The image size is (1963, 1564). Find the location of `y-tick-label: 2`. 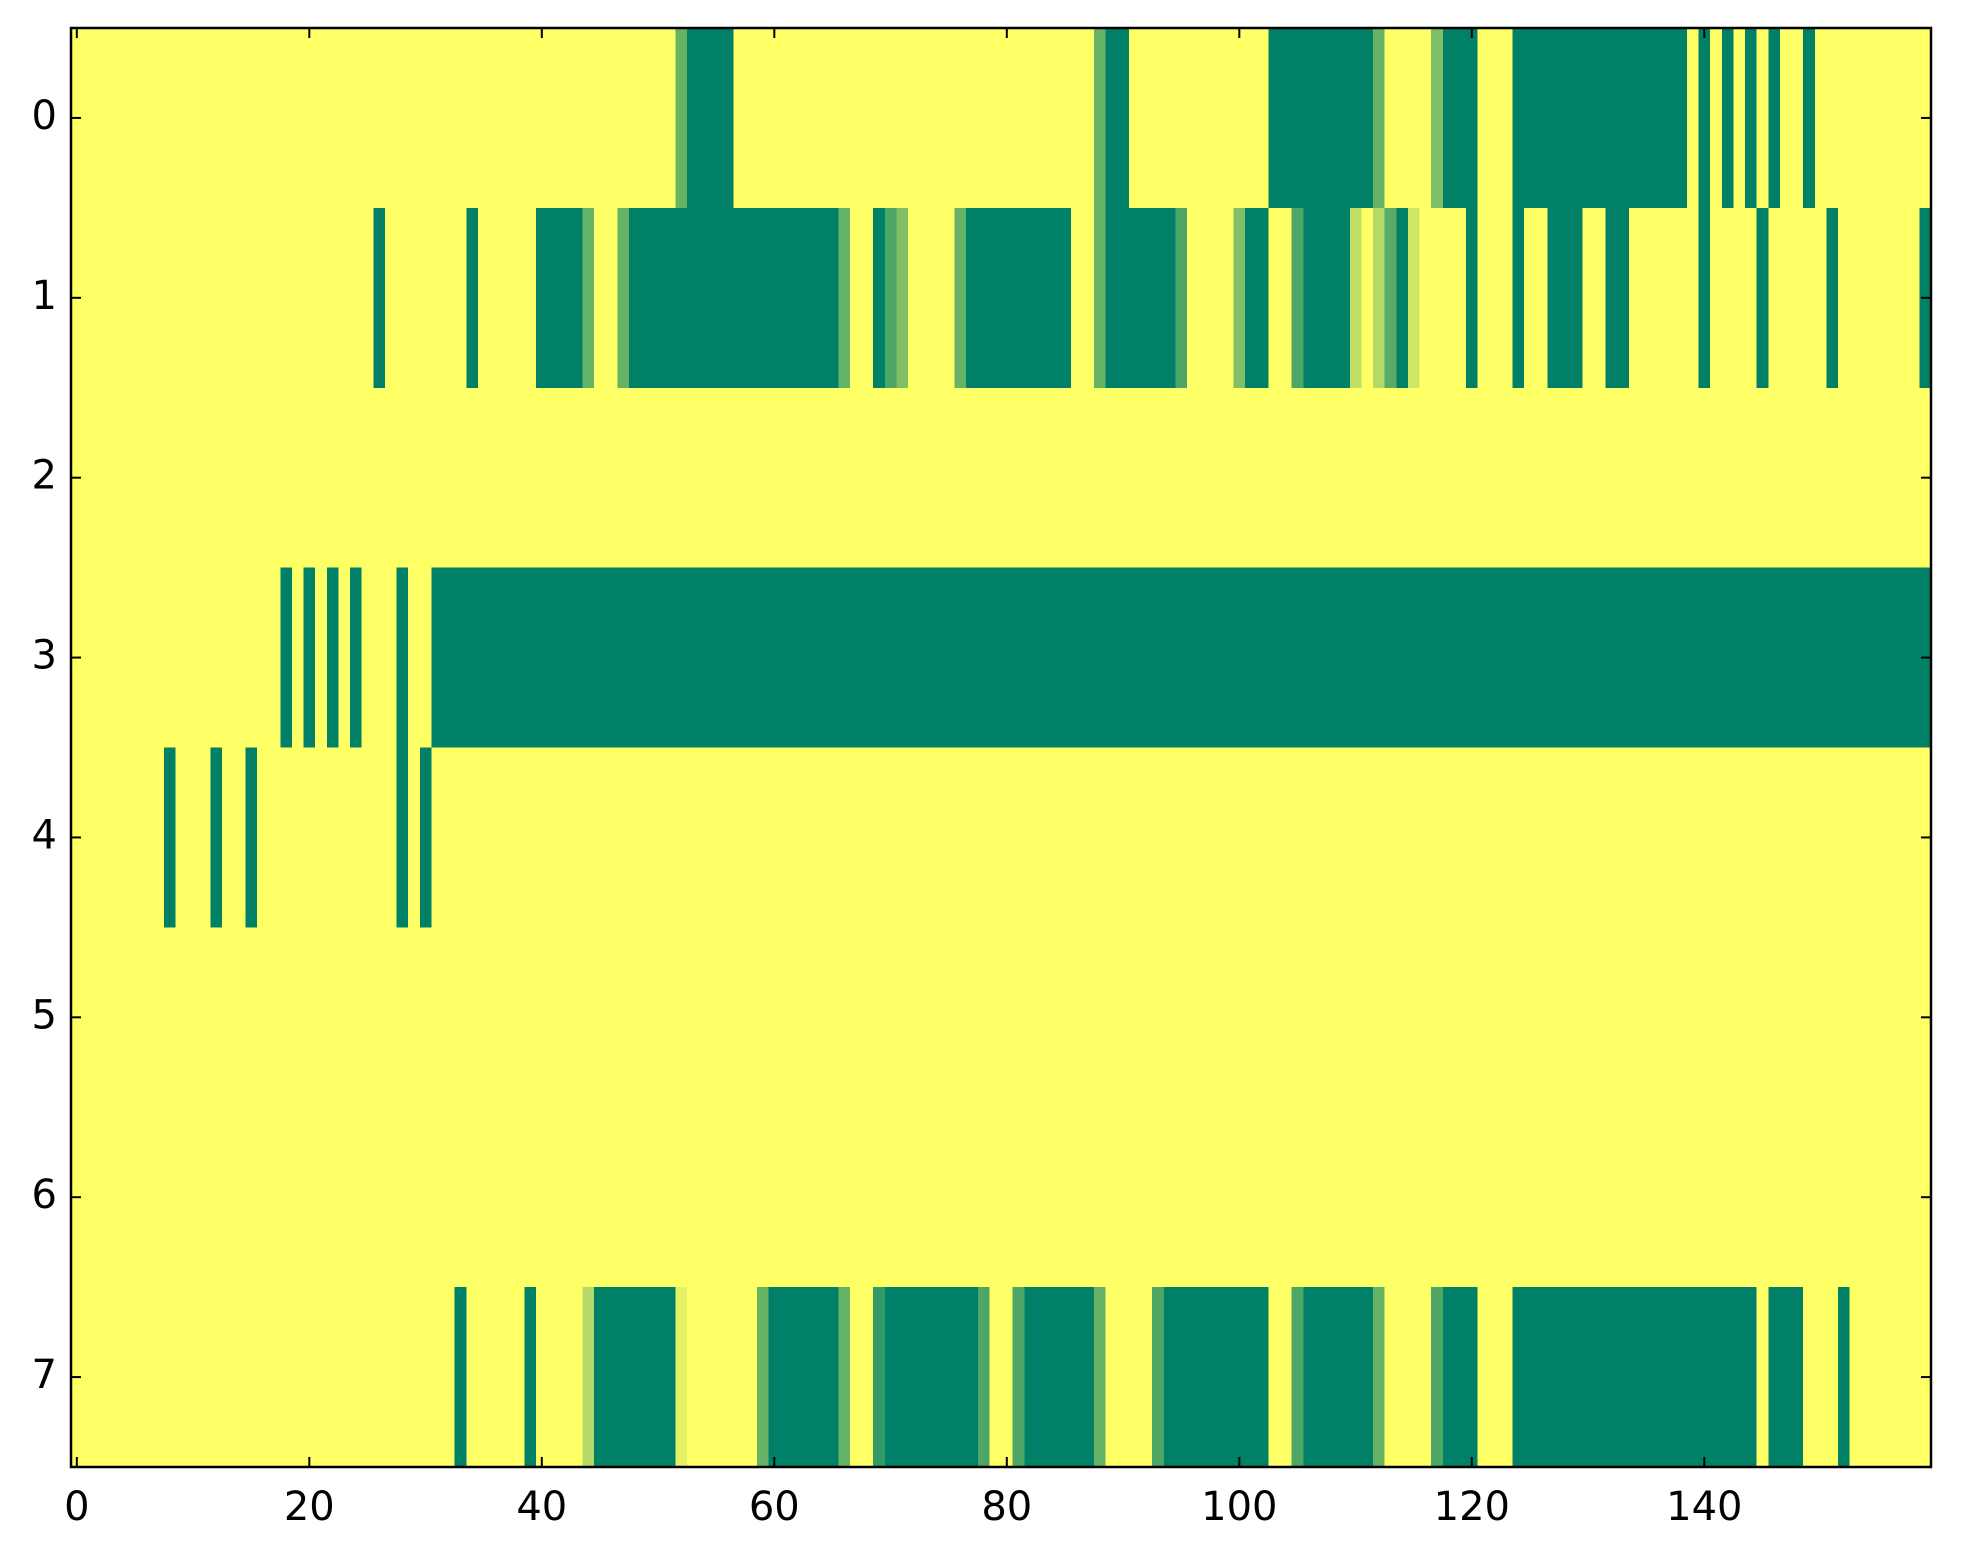

y-tick-label: 2 is located at coordinates (44, 476).